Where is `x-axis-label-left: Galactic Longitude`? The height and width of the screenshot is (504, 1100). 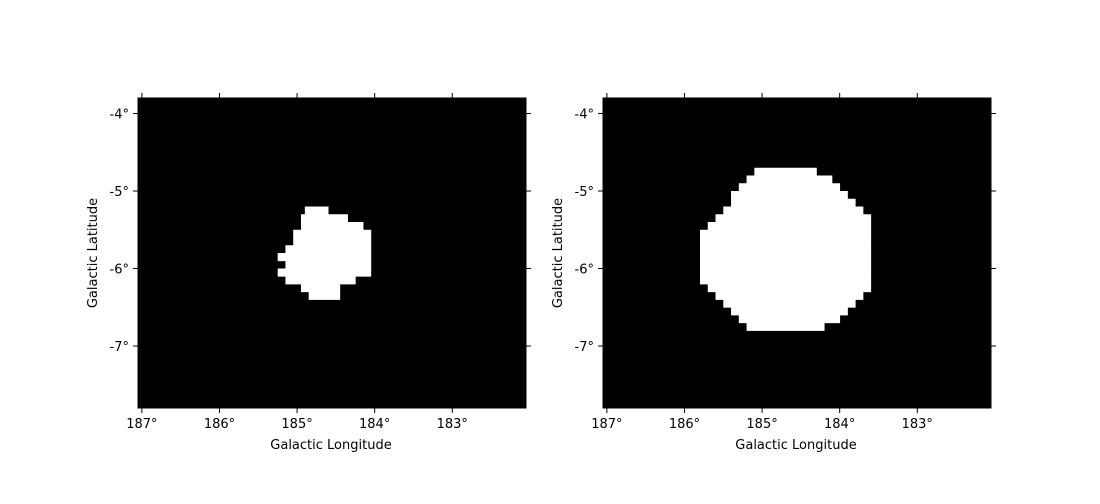 x-axis-label-left: Galactic Longitude is located at coordinates (330, 445).